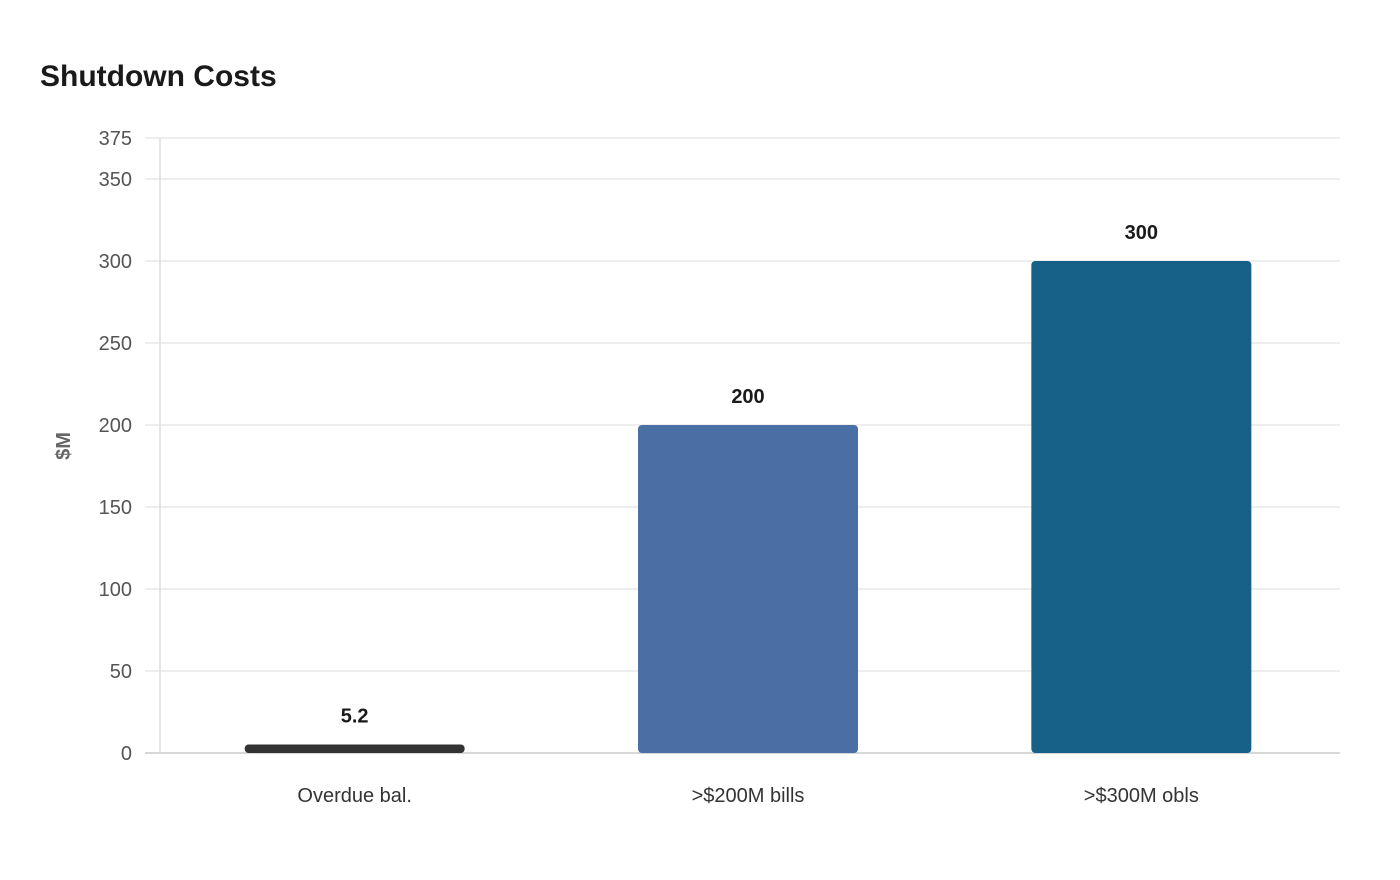 This screenshot has width=1400, height=880. I want to click on data-label: 200, so click(747, 397).